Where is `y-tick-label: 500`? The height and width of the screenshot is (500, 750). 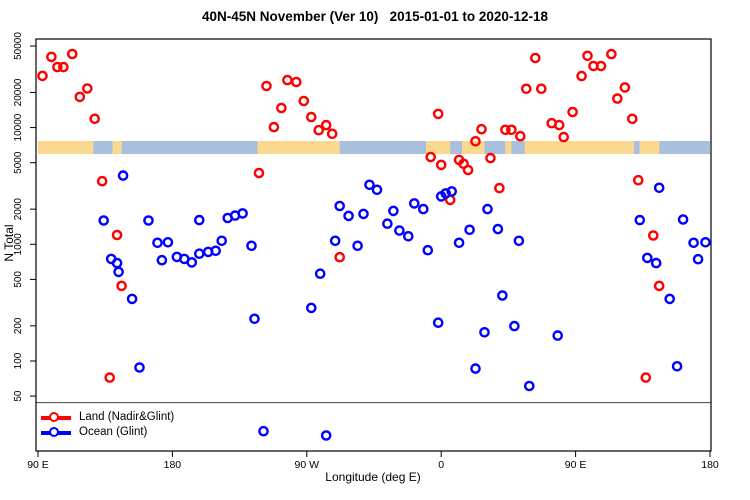 y-tick-label: 500 is located at coordinates (18, 279).